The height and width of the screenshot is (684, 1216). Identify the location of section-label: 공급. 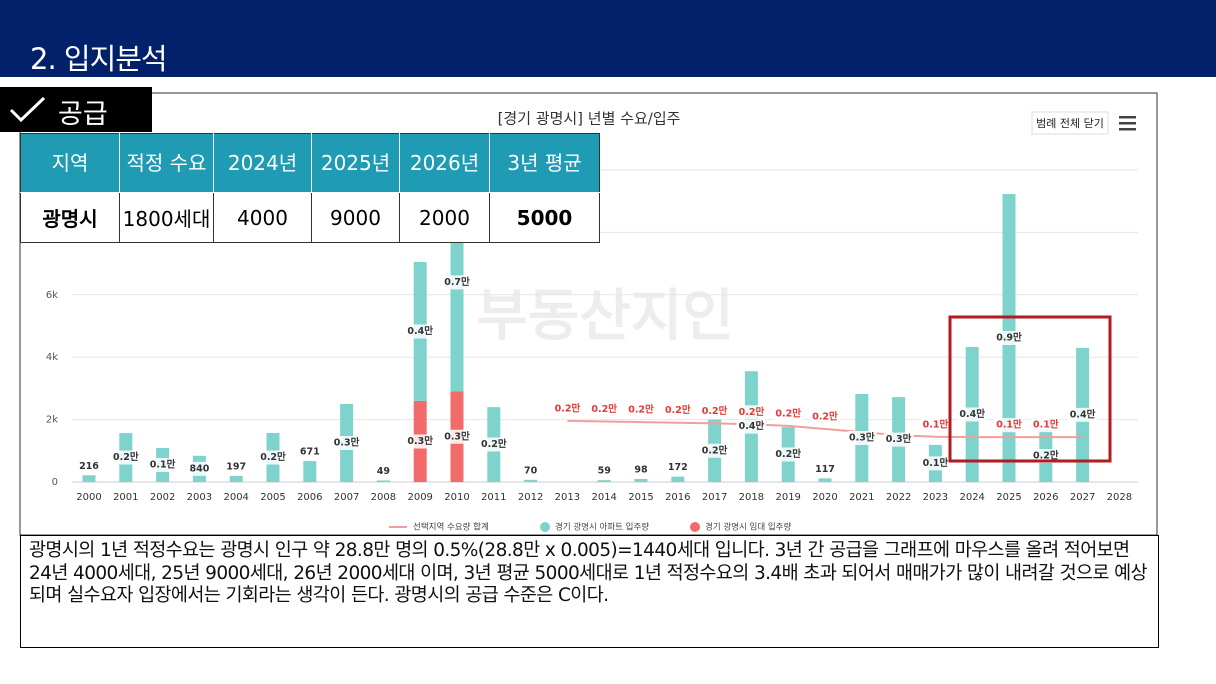
(83, 114).